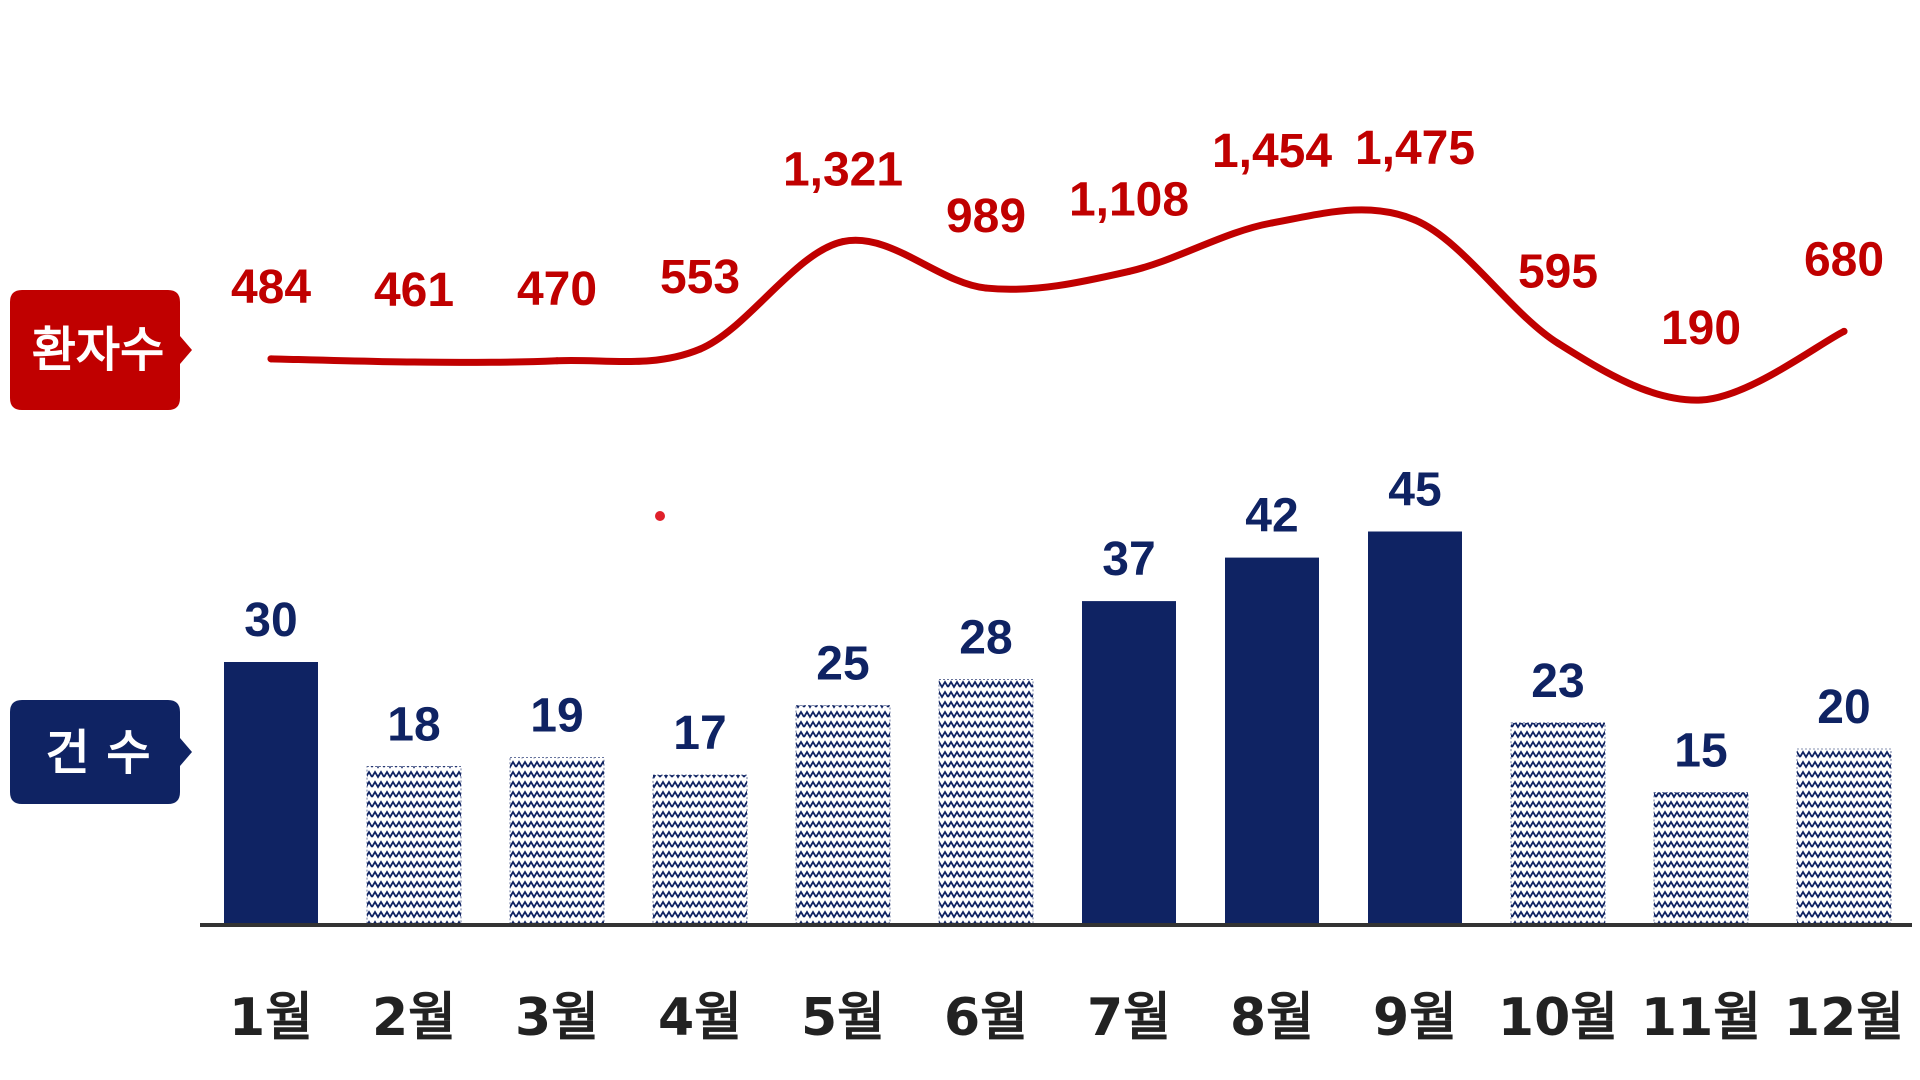  Describe the element at coordinates (1271, 516) in the screenshot. I see `bar-value-label: 42` at that location.